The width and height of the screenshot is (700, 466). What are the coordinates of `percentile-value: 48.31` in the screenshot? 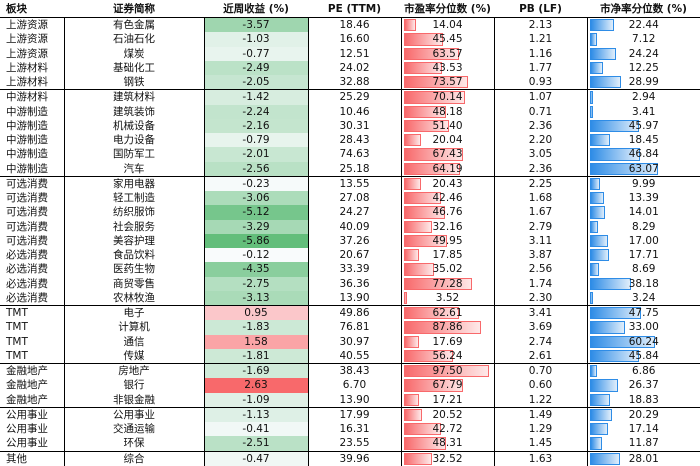 It's located at (448, 443).